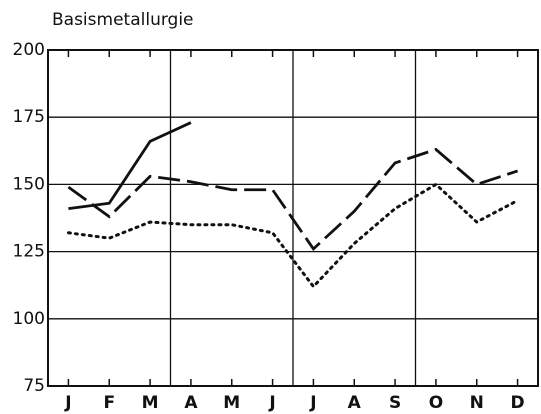  What do you see at coordinates (477, 403) in the screenshot?
I see `x-tick-label: N` at bounding box center [477, 403].